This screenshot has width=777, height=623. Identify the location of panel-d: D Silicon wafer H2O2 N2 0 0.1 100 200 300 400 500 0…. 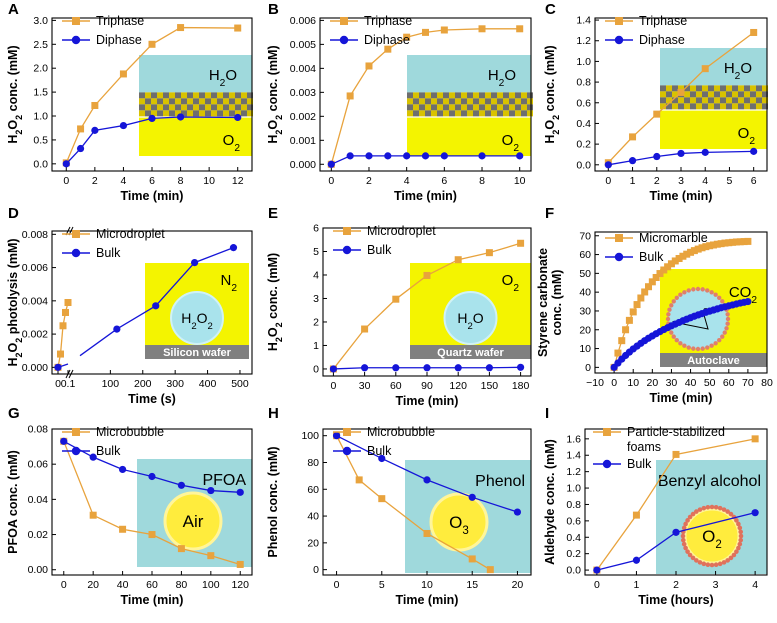
(129, 305).